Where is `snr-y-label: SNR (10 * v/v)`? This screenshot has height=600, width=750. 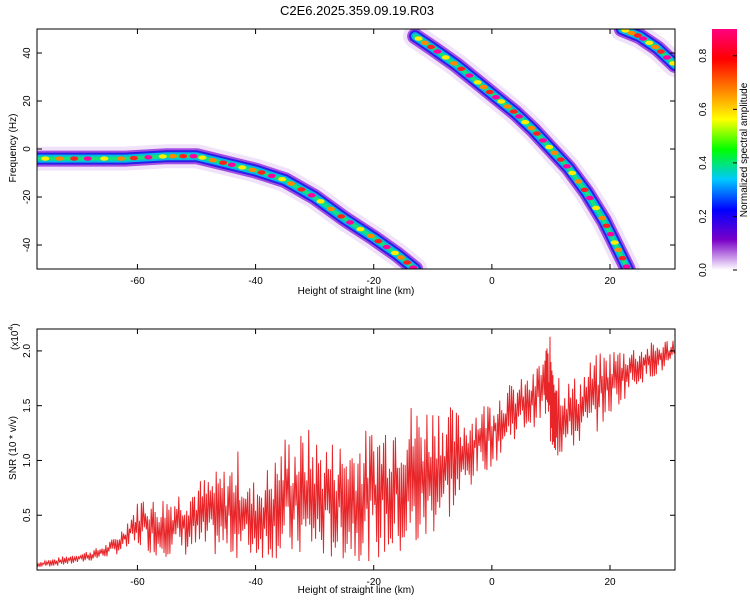
snr-y-label: SNR (10 * v/v) is located at coordinates (13, 448).